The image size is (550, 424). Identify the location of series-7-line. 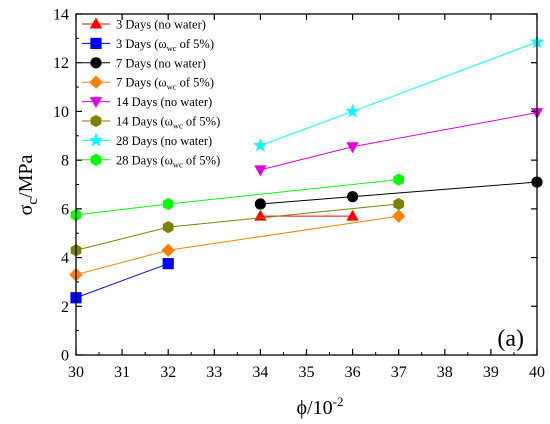
(399, 93).